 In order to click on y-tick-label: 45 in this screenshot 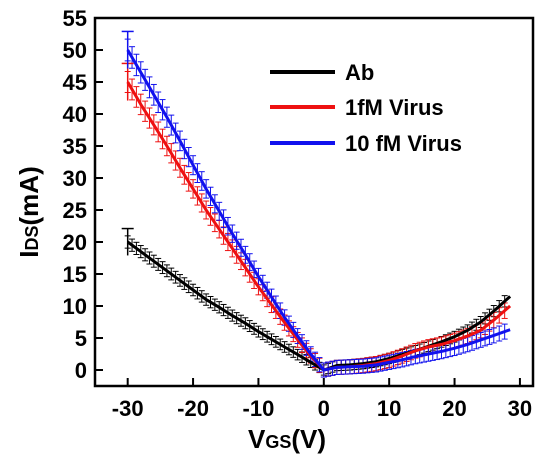, I will do `click(75, 82)`.